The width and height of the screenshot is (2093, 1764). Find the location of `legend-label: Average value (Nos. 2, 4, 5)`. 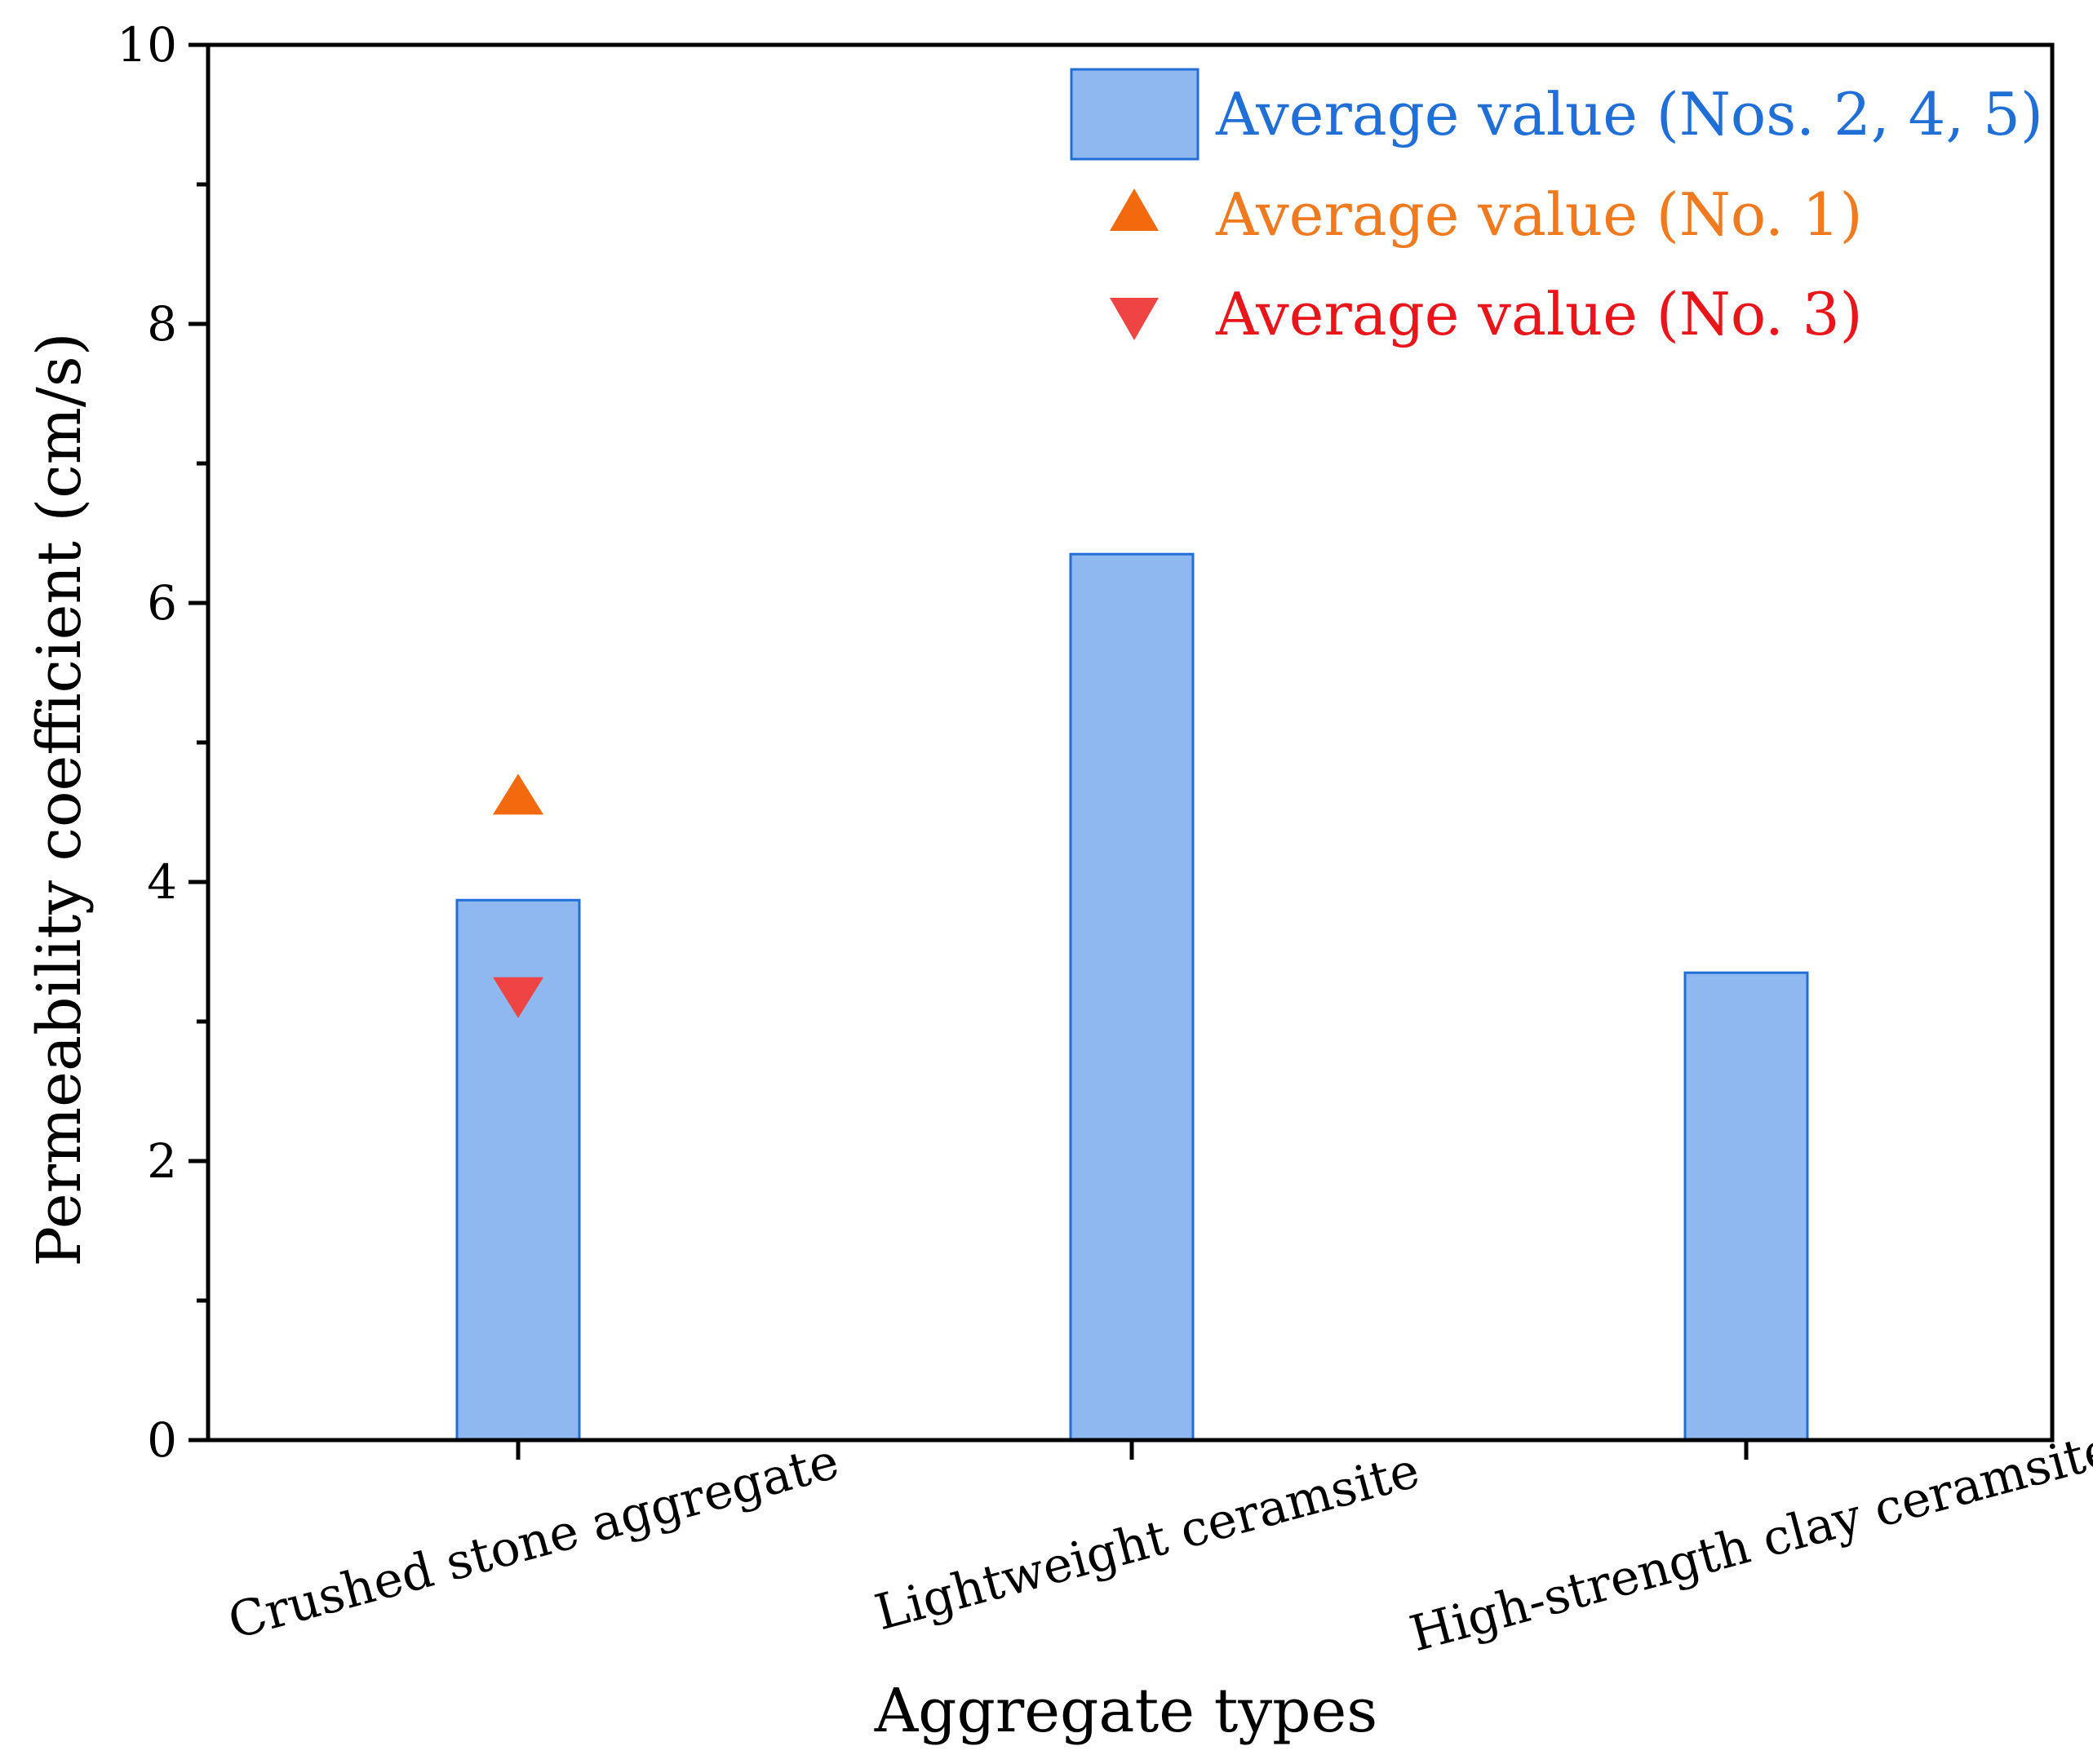

legend-label: Average value (Nos. 2, 4, 5) is located at coordinates (1629, 114).